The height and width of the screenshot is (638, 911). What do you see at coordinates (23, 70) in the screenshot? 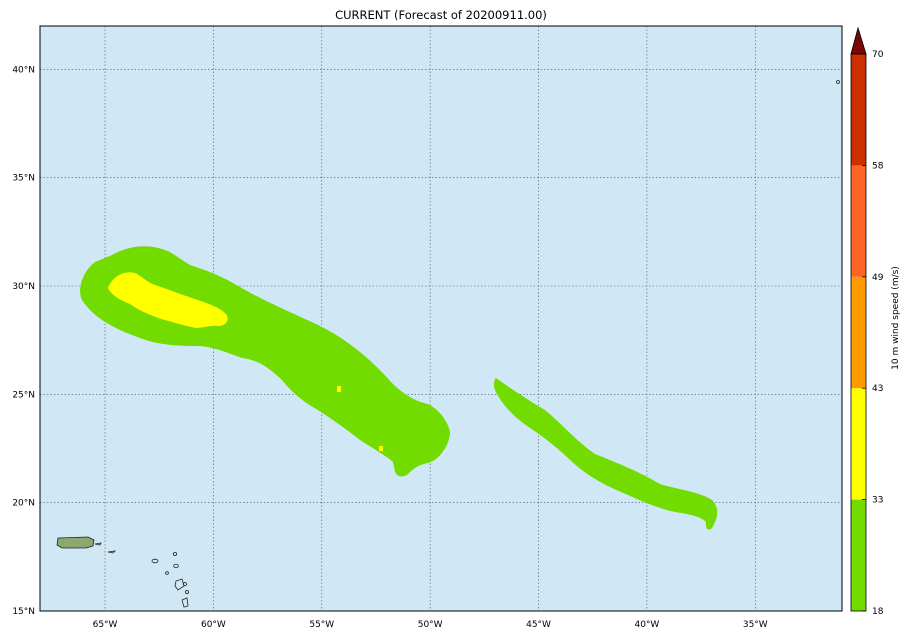
I see `latitude-tick-label: 40°N` at bounding box center [23, 70].